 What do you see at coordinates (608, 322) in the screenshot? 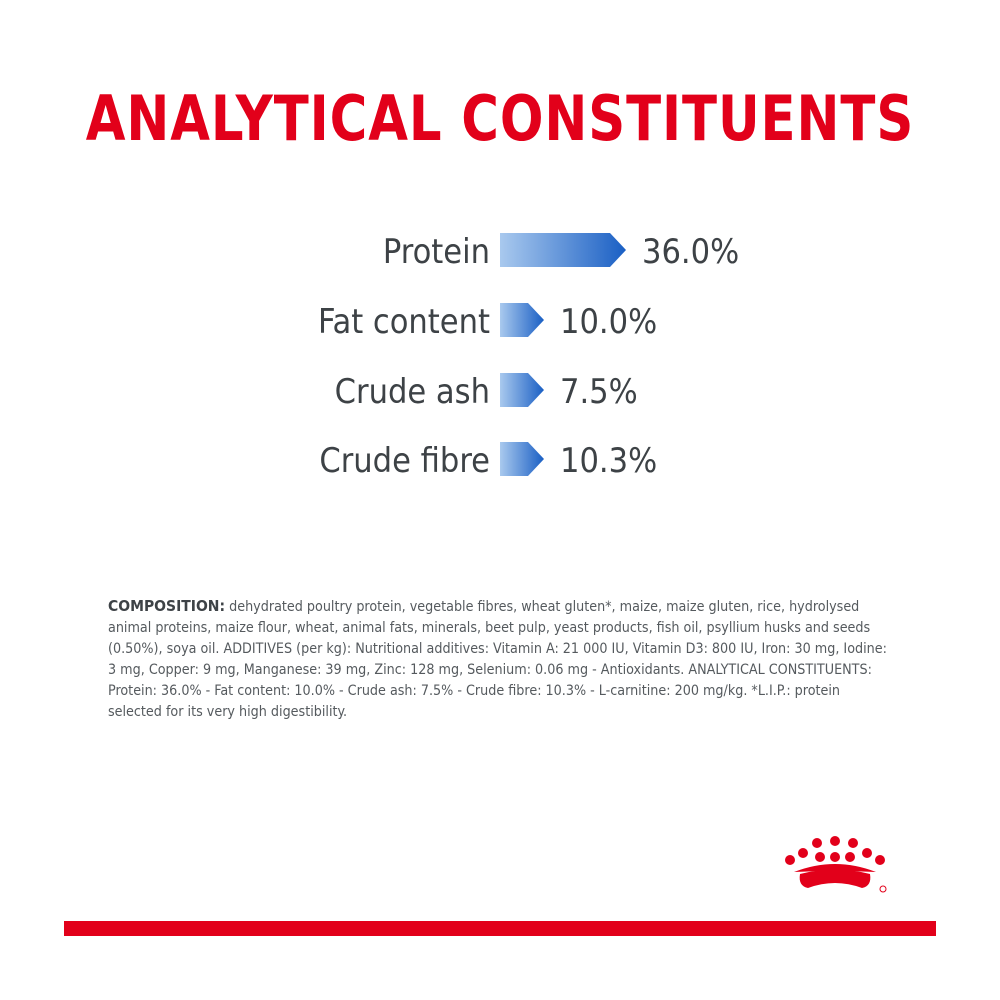
I see `value-label: 10.0%` at bounding box center [608, 322].